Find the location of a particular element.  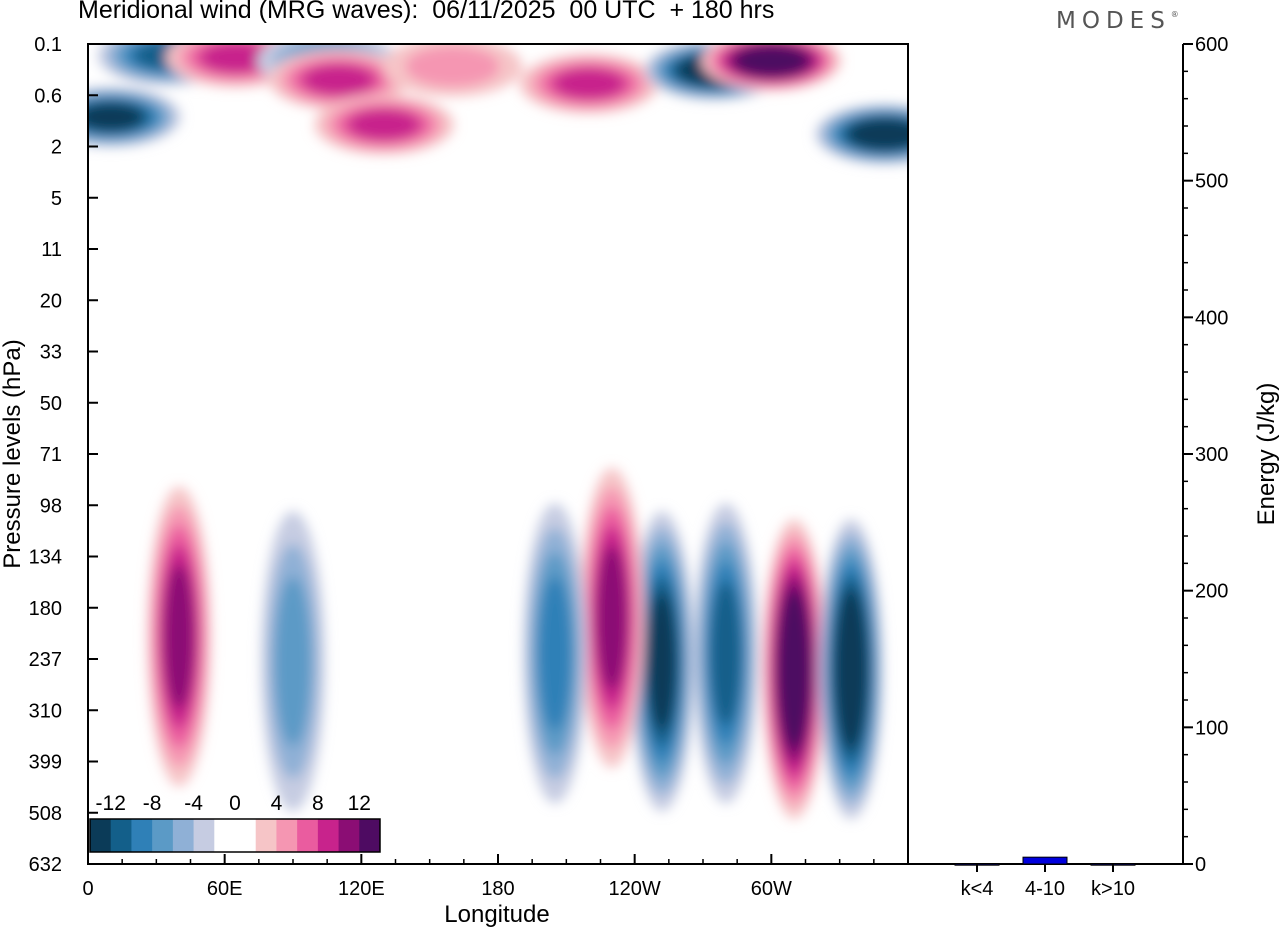

y-tick-label: 20 is located at coordinates (51, 301).